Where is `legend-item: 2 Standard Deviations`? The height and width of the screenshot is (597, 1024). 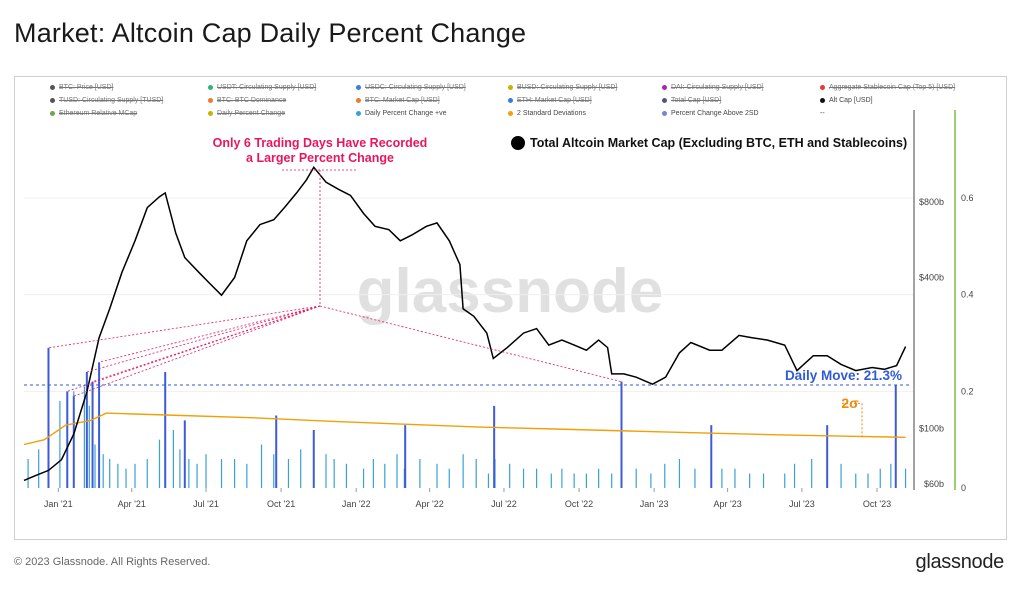
legend-item: 2 Standard Deviations is located at coordinates (547, 113).